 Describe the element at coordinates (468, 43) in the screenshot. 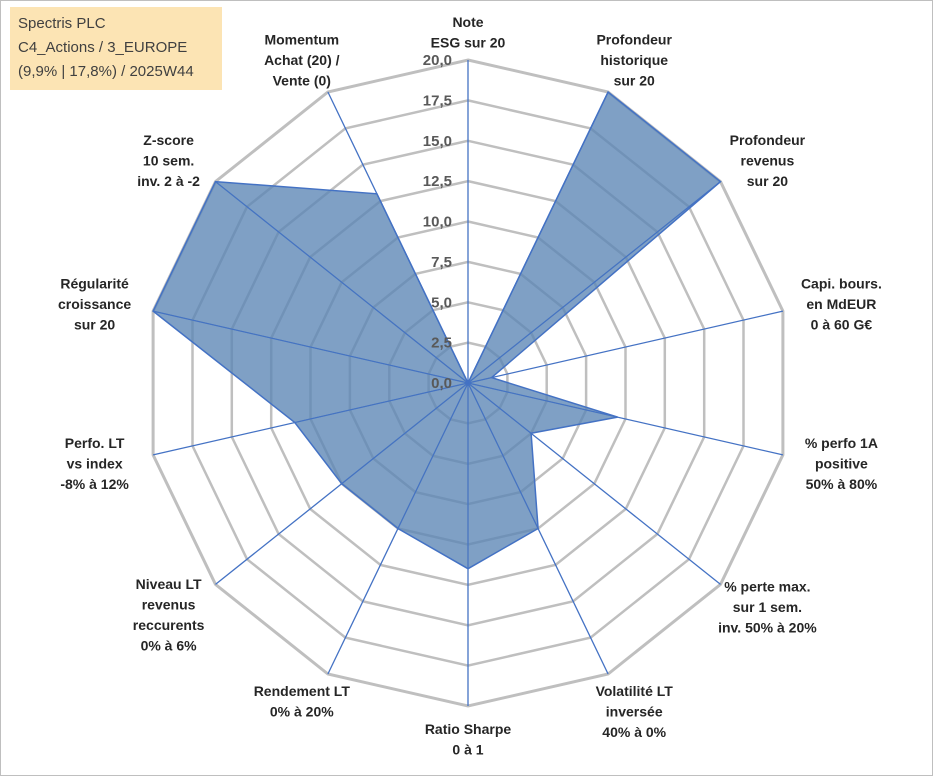

I see `axis-label-line: ESG sur 20` at that location.